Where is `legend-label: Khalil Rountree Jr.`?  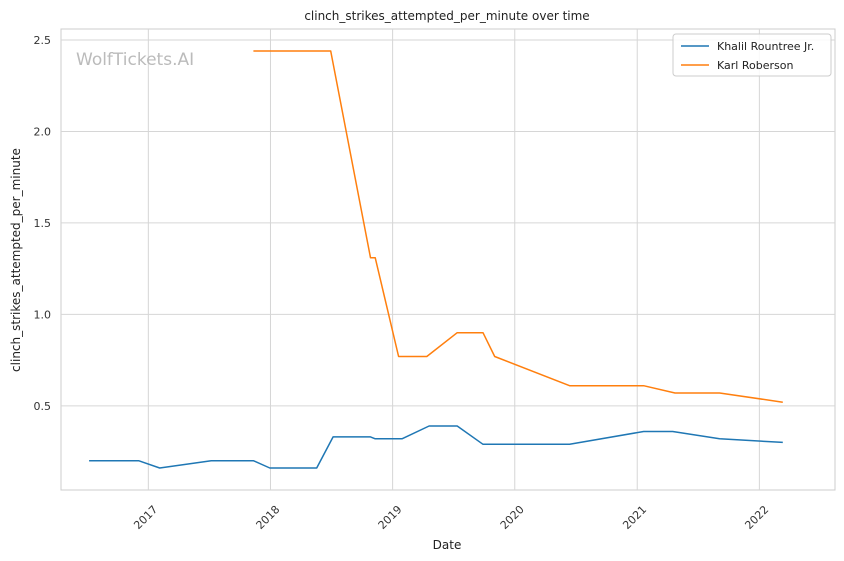
legend-label: Khalil Rountree Jr. is located at coordinates (765, 46).